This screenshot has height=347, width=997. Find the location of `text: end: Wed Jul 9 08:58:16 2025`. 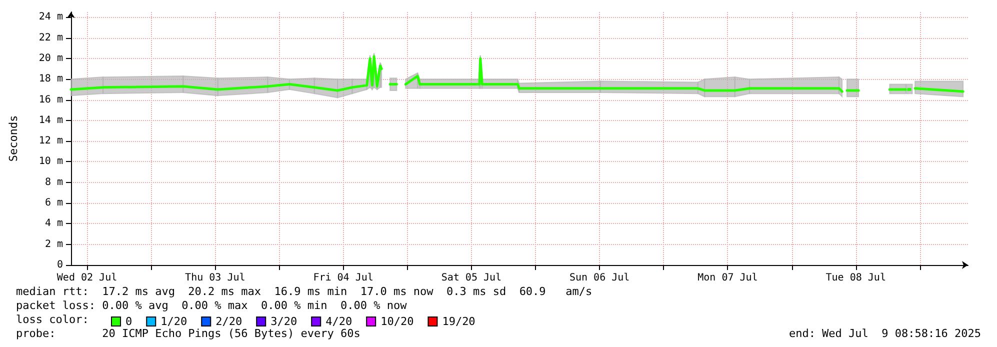

text: end: Wed Jul 9 08:58:16 2025 is located at coordinates (885, 333).